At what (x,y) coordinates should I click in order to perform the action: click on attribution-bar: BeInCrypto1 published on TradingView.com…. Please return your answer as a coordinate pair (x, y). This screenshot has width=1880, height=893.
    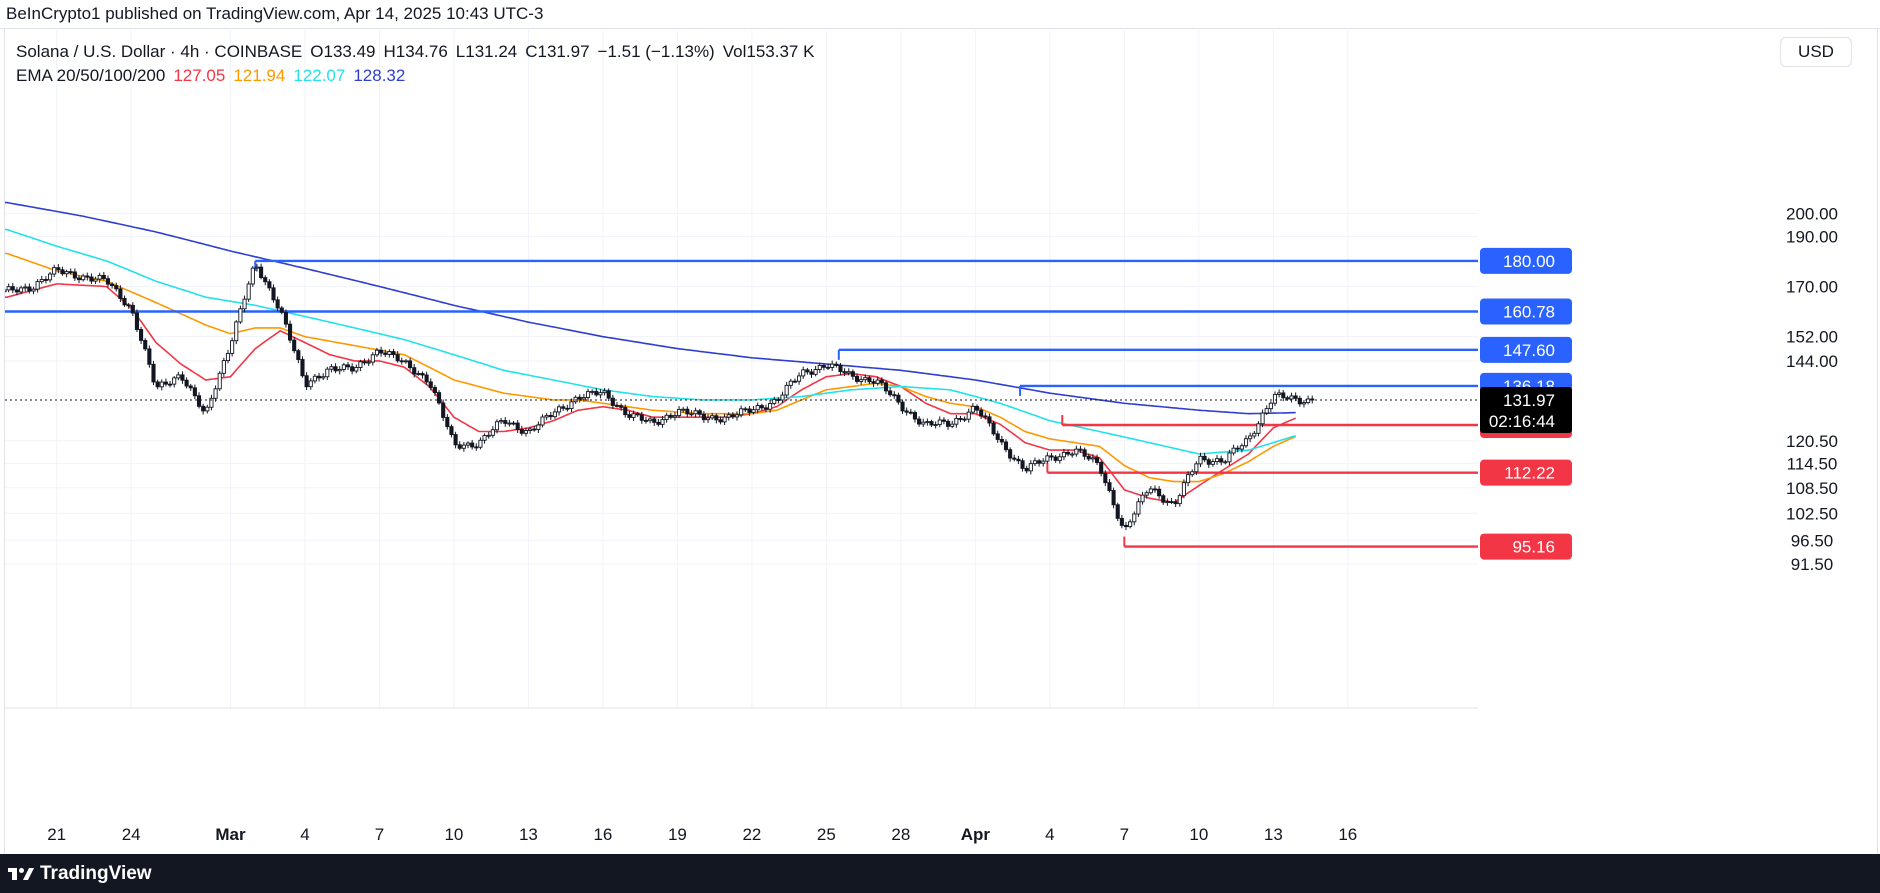
    Looking at the image, I should click on (940, 14).